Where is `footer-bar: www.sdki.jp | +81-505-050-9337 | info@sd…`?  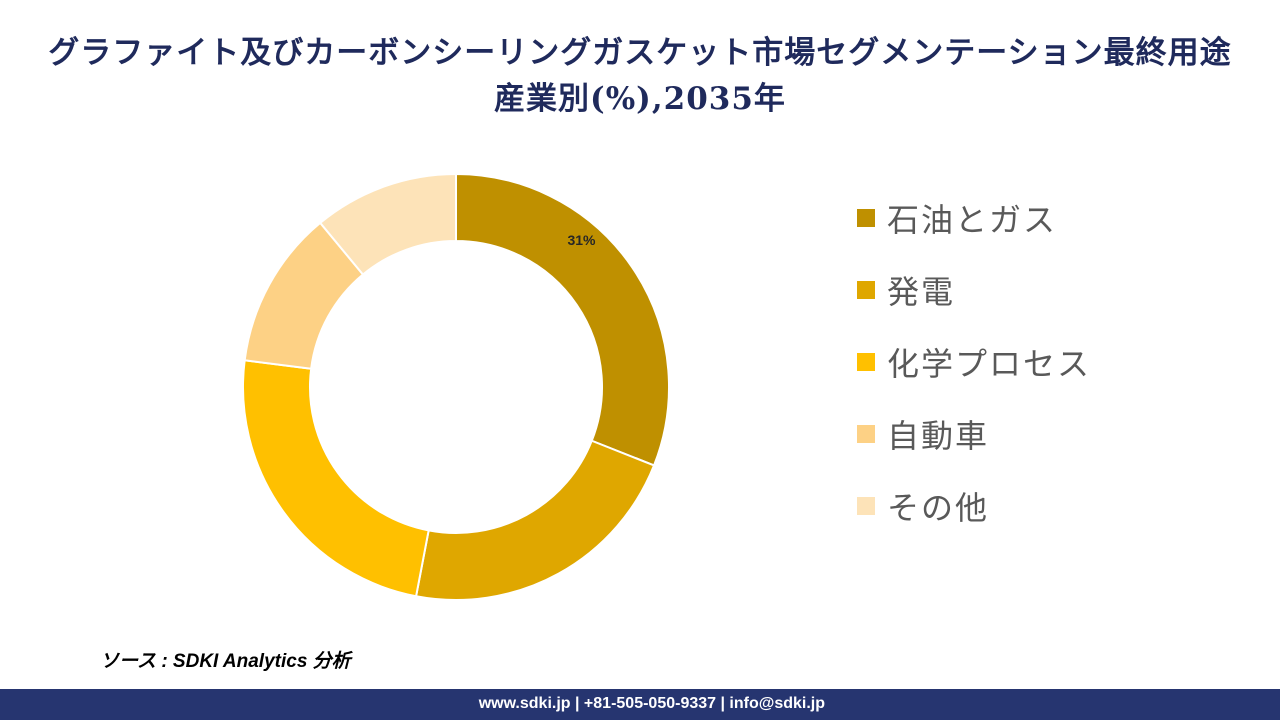 footer-bar: www.sdki.jp | +81-505-050-9337 | info@sd… is located at coordinates (640, 704).